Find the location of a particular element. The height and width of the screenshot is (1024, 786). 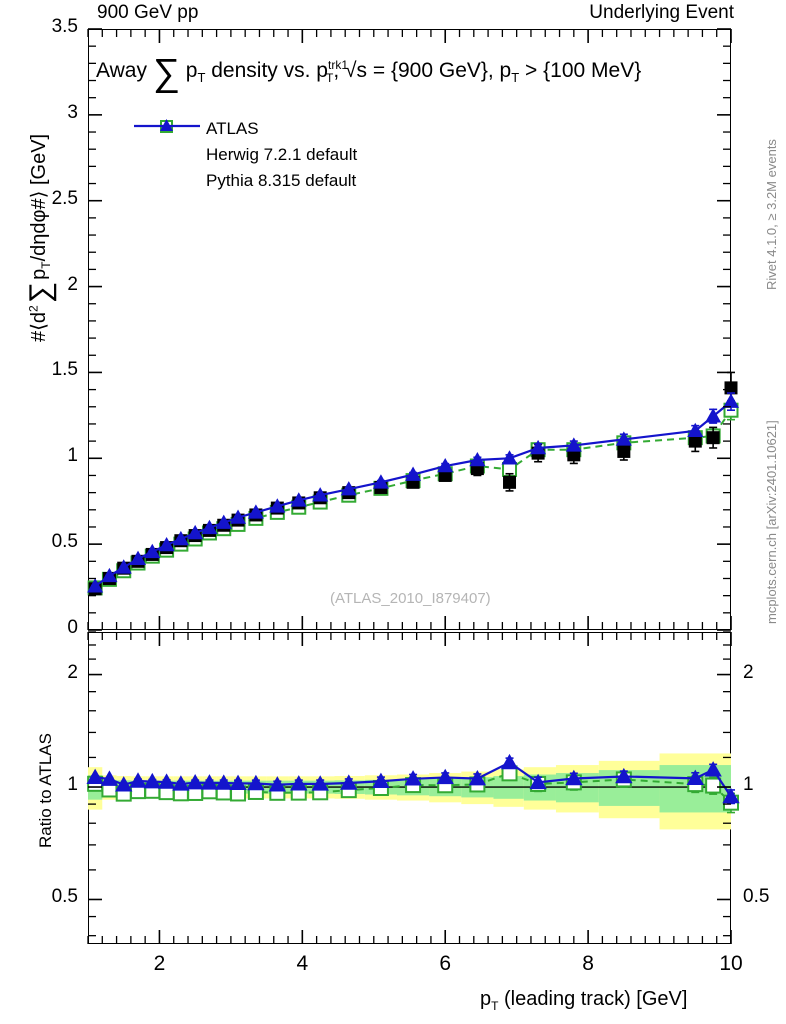

x-label-p: p is located at coordinates (486, 999).